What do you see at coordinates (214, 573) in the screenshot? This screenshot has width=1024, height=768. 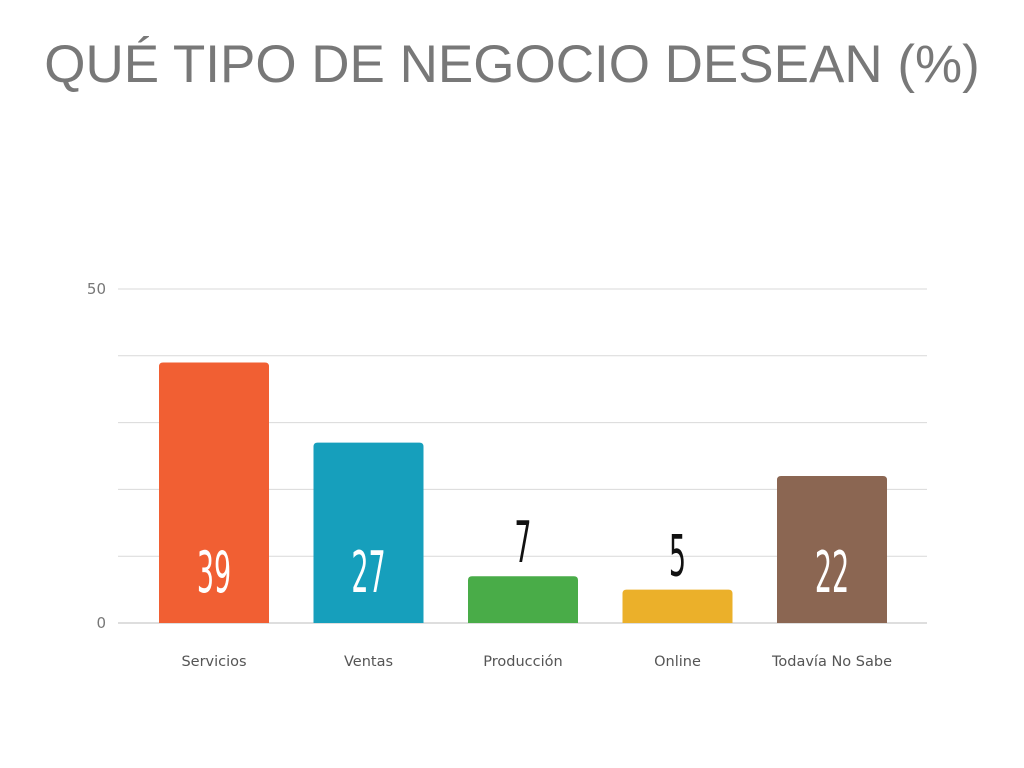 I see `data-label: 39` at bounding box center [214, 573].